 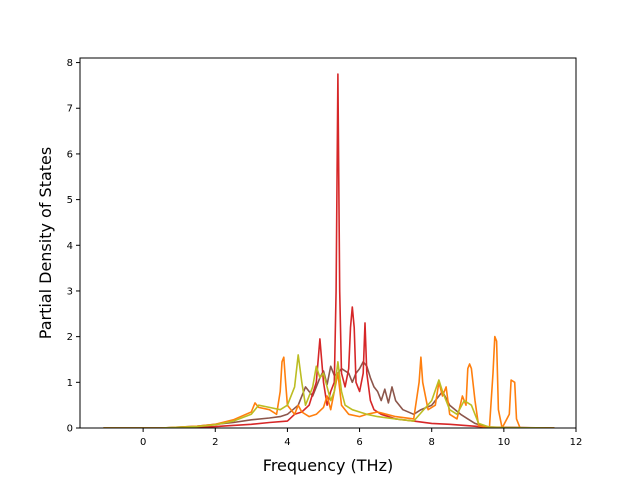 What do you see at coordinates (328, 465) in the screenshot?
I see `x-axis-label: Frequency (THz)` at bounding box center [328, 465].